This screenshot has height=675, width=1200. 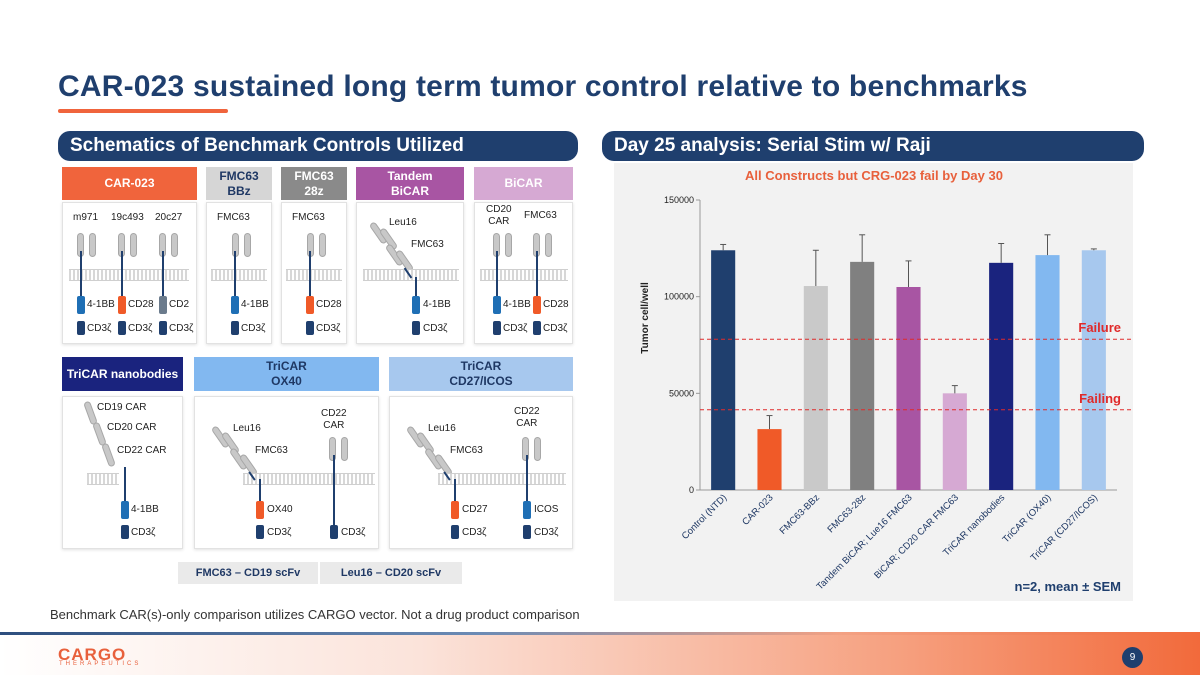 I want to click on header-line: Tandem, so click(x=410, y=175).